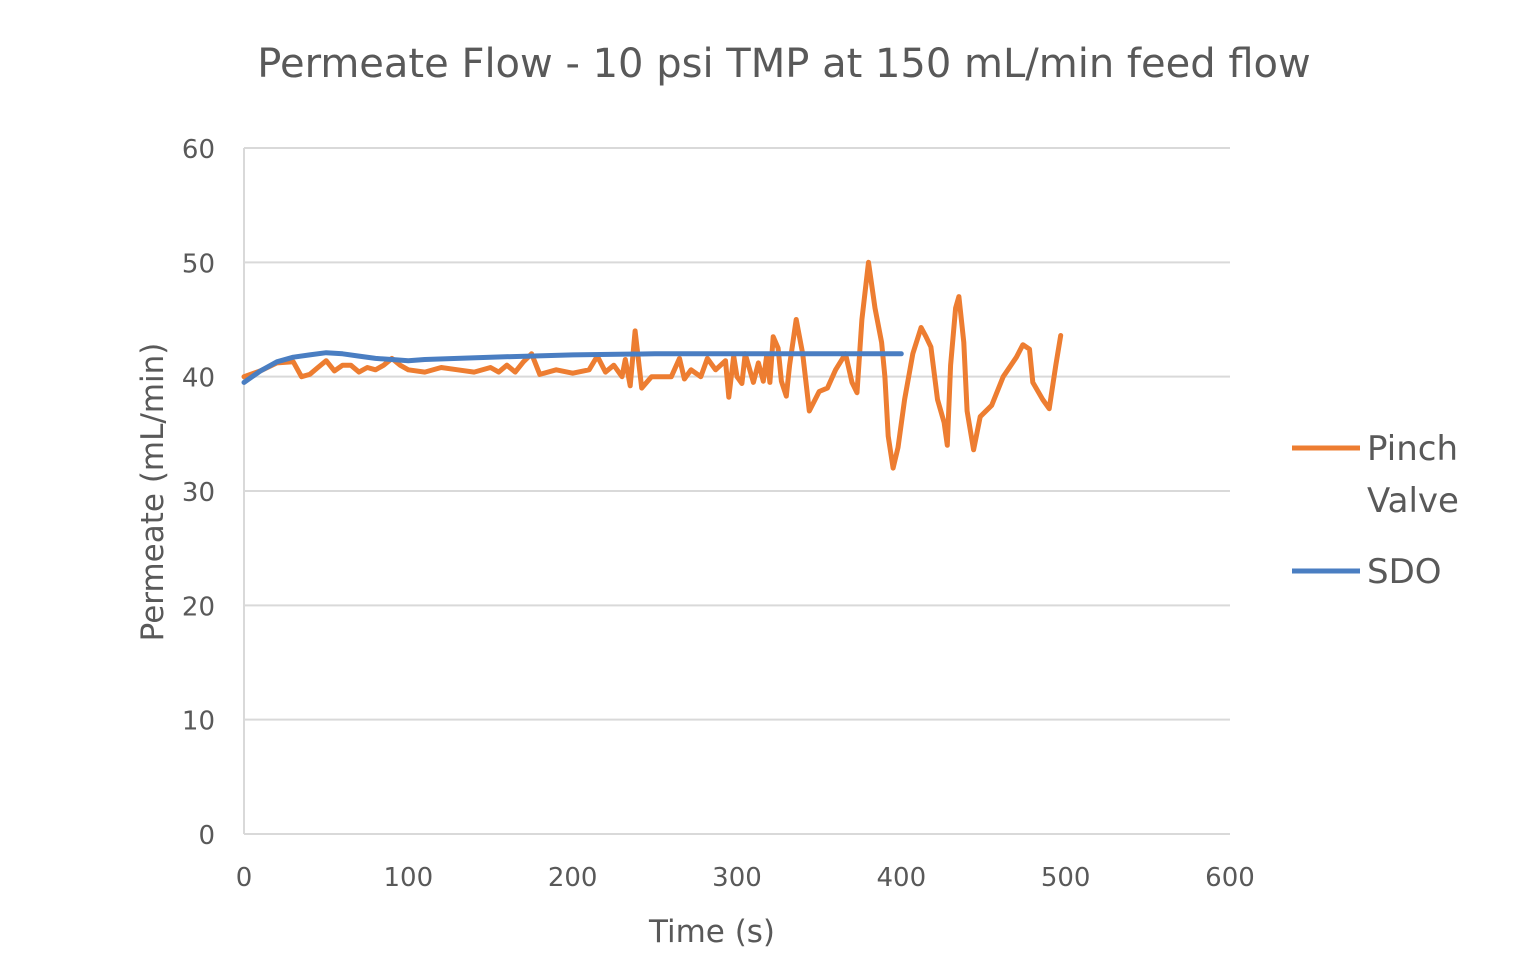 This screenshot has width=1536, height=979. Describe the element at coordinates (198, 493) in the screenshot. I see `y-tick-label: 30` at that location.